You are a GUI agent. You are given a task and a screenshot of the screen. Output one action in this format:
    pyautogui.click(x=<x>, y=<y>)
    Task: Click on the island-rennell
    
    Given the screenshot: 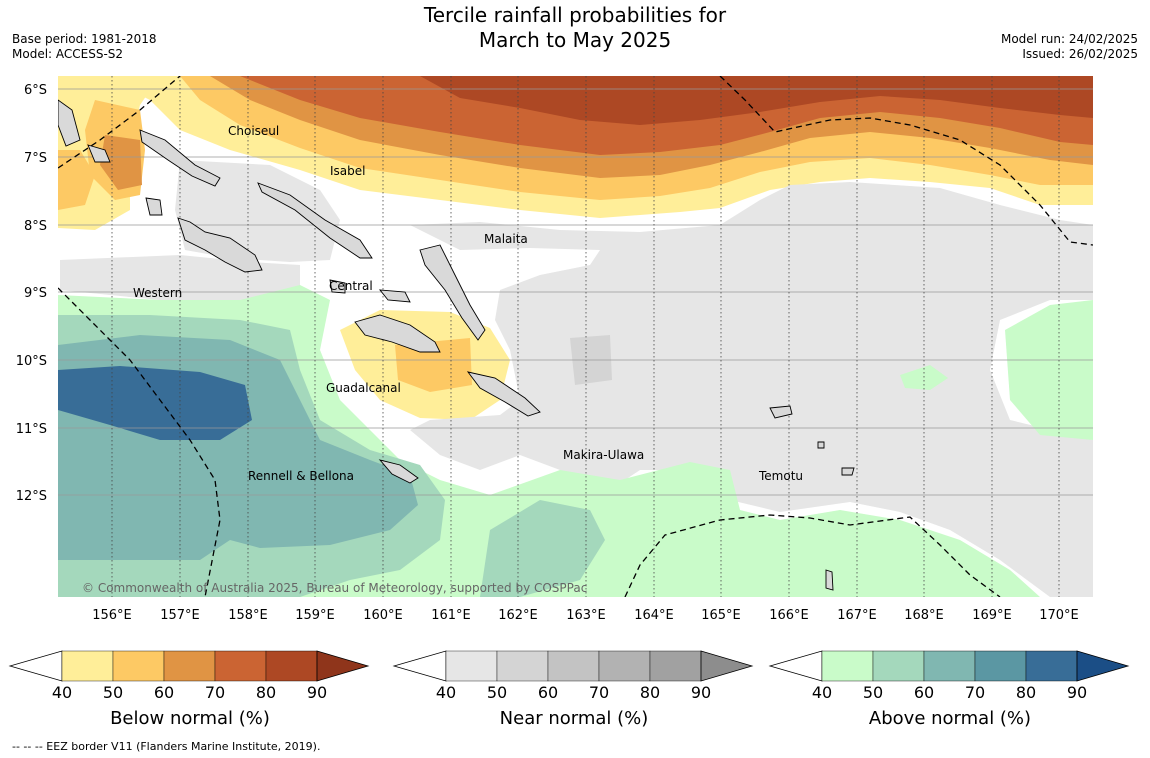 What is the action you would take?
    pyautogui.click(x=398, y=471)
    